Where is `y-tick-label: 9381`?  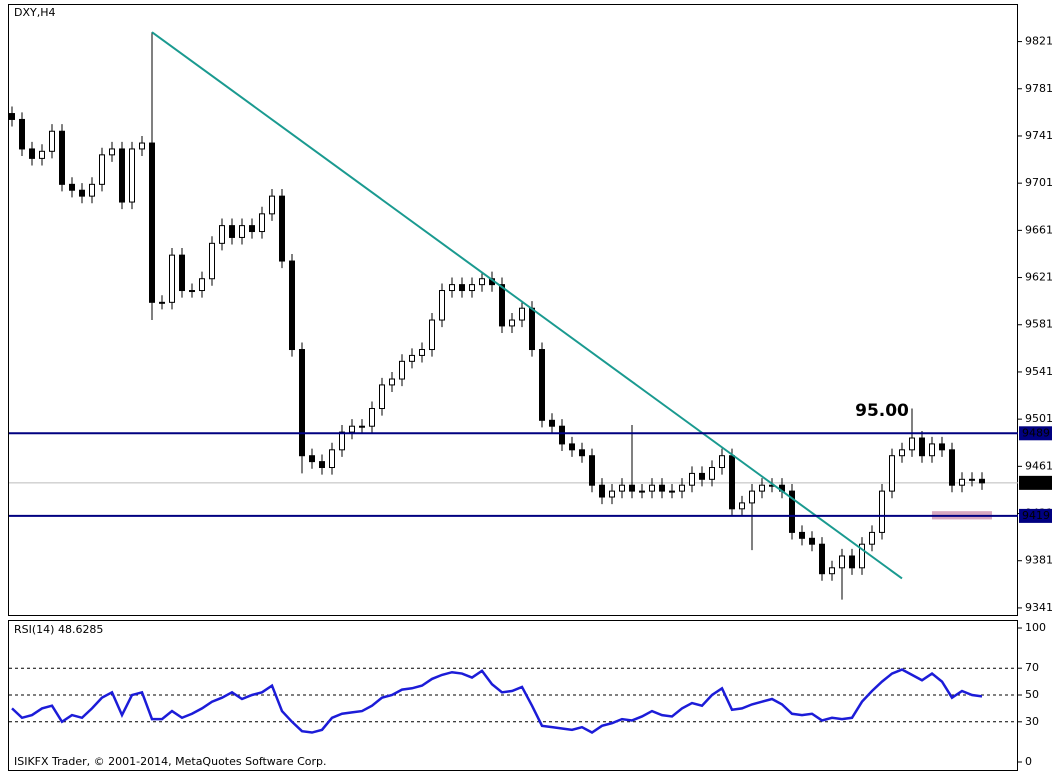 y-tick-label: 9381 is located at coordinates (1038, 560).